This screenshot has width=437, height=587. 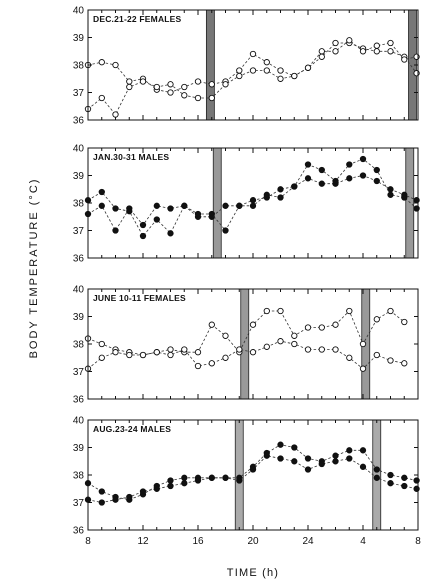 What do you see at coordinates (34, 268) in the screenshot?
I see `y-axis-label: BODY TEMPERATURE (°C)` at bounding box center [34, 268].